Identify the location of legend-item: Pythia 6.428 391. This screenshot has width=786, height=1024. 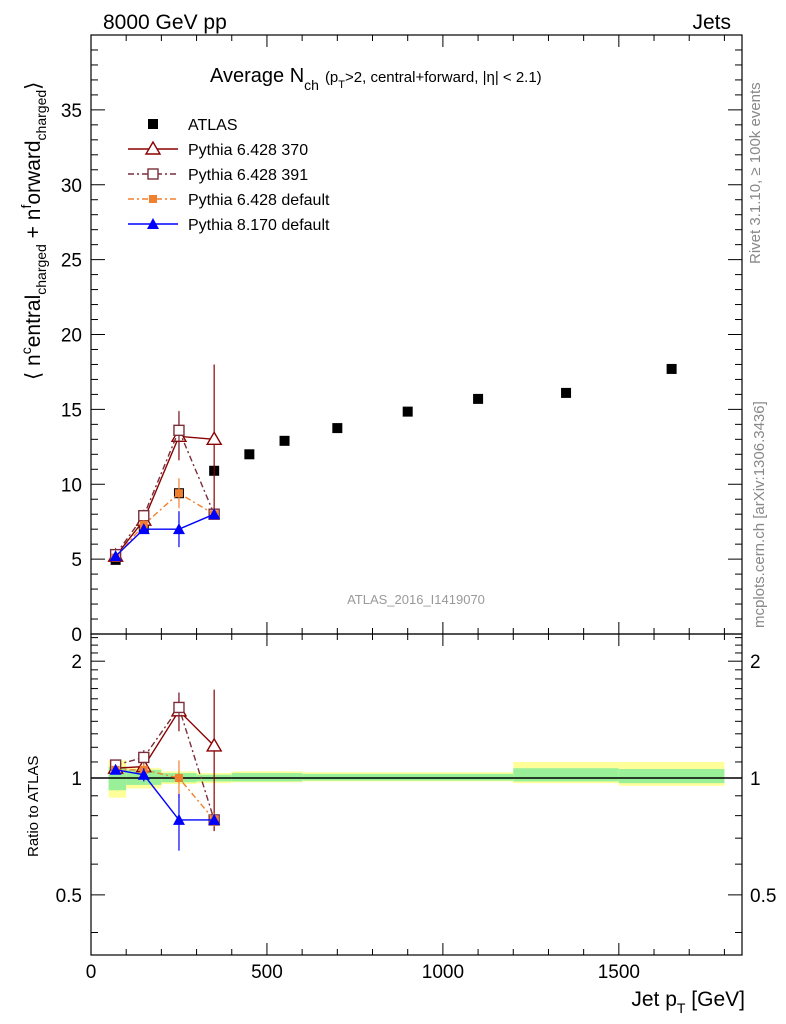
(218, 175).